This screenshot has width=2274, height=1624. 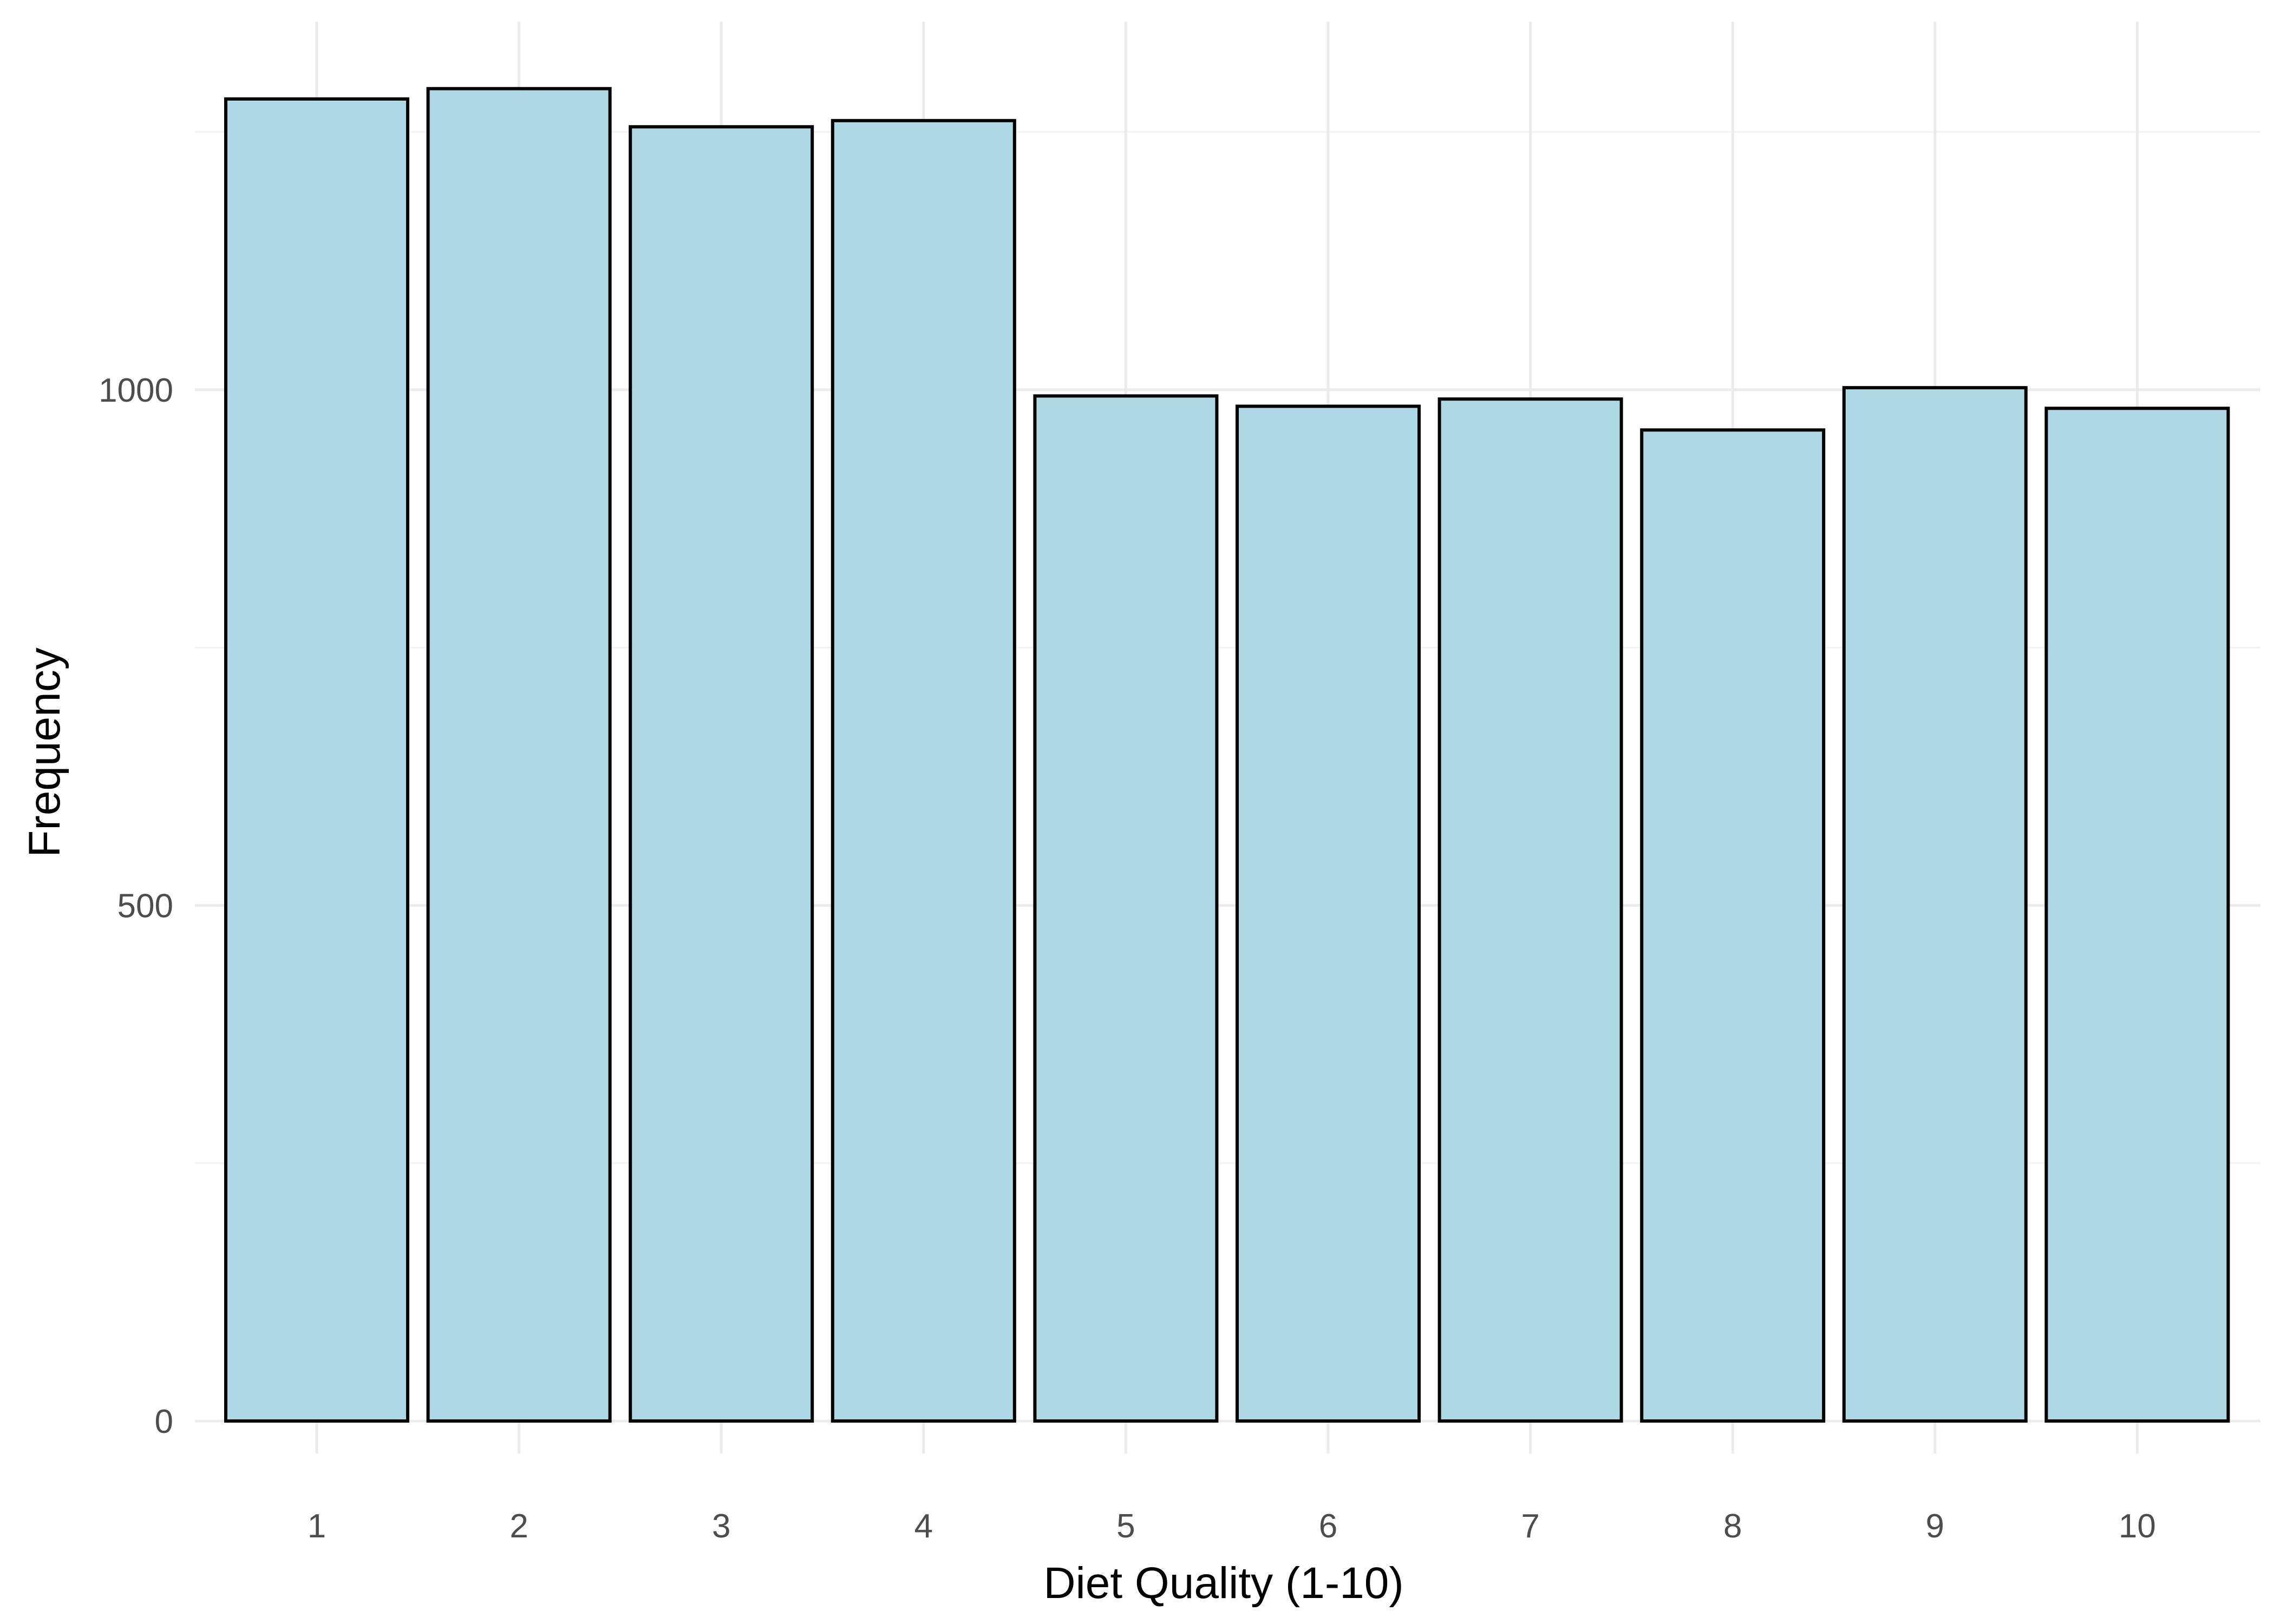 What do you see at coordinates (1126, 1526) in the screenshot?
I see `x-tick-label: 5` at bounding box center [1126, 1526].